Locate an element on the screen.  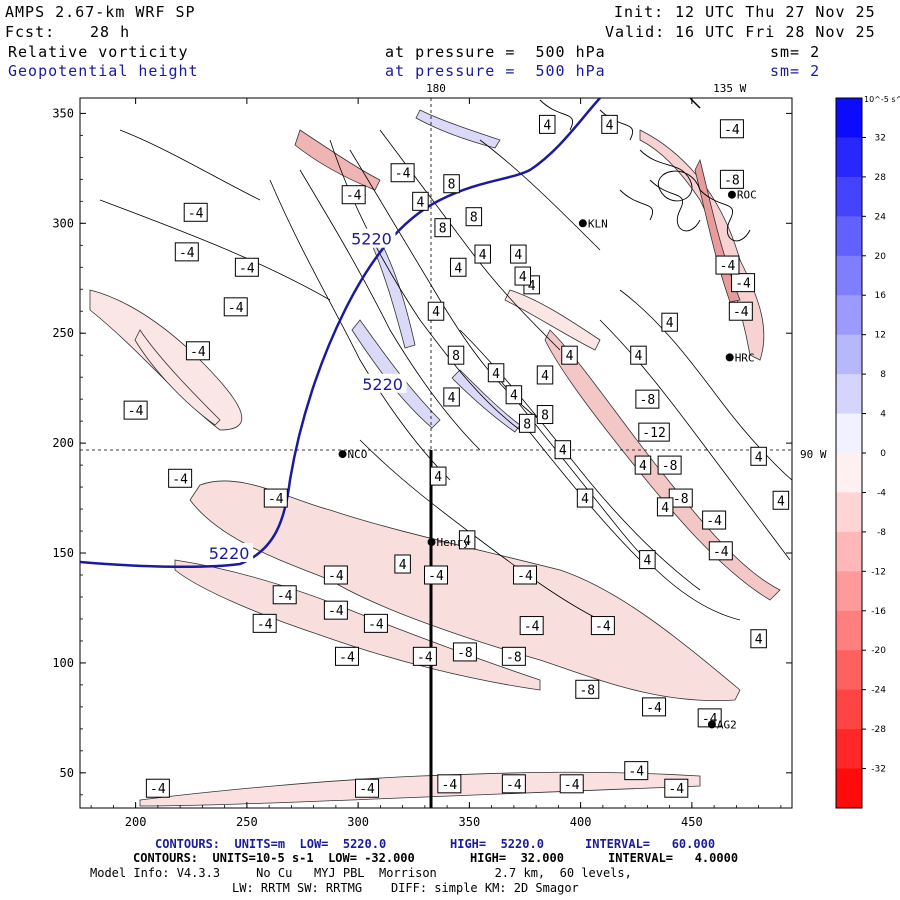
height-contour-label: 5220 is located at coordinates (371, 239).